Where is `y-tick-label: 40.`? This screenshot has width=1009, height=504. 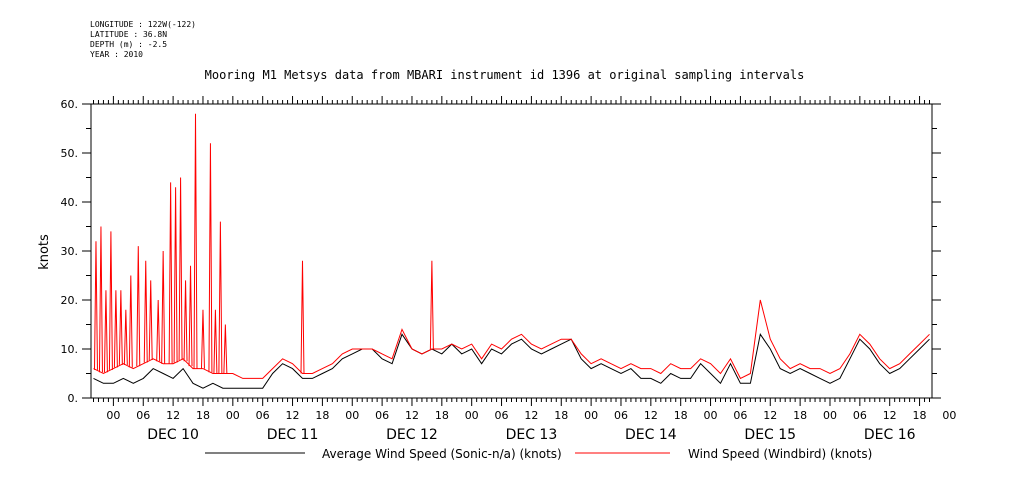
y-tick-label: 40. is located at coordinates (70, 202).